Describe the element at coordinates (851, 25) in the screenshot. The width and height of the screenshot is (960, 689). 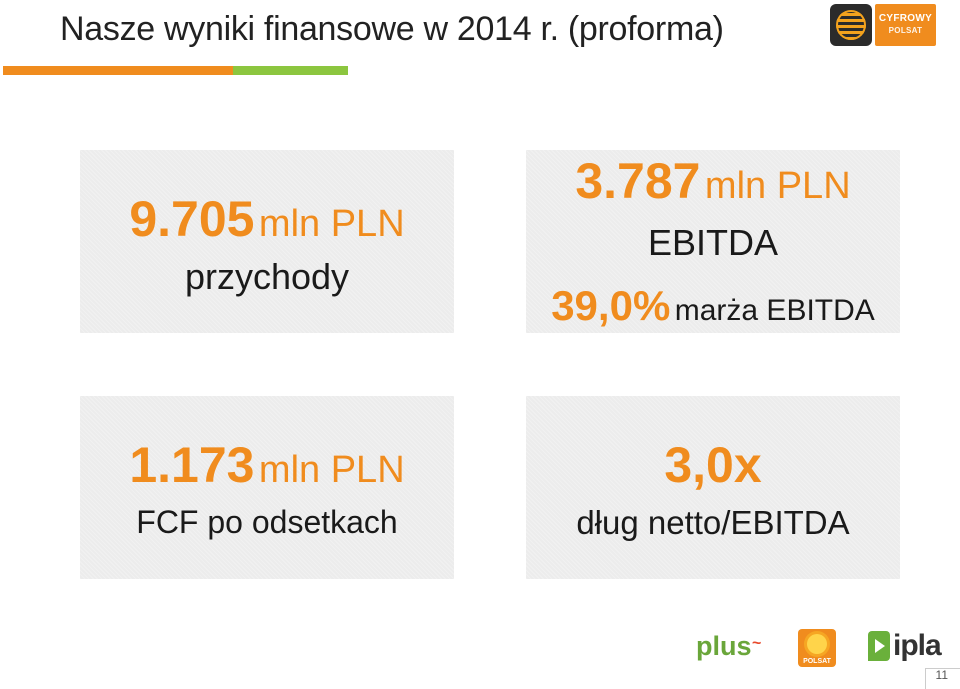
I see `globe-icon` at that location.